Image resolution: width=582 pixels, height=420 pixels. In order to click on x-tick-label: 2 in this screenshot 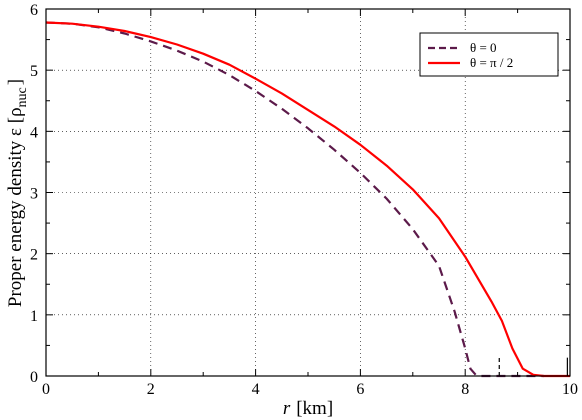, I will do `click(151, 389)`.